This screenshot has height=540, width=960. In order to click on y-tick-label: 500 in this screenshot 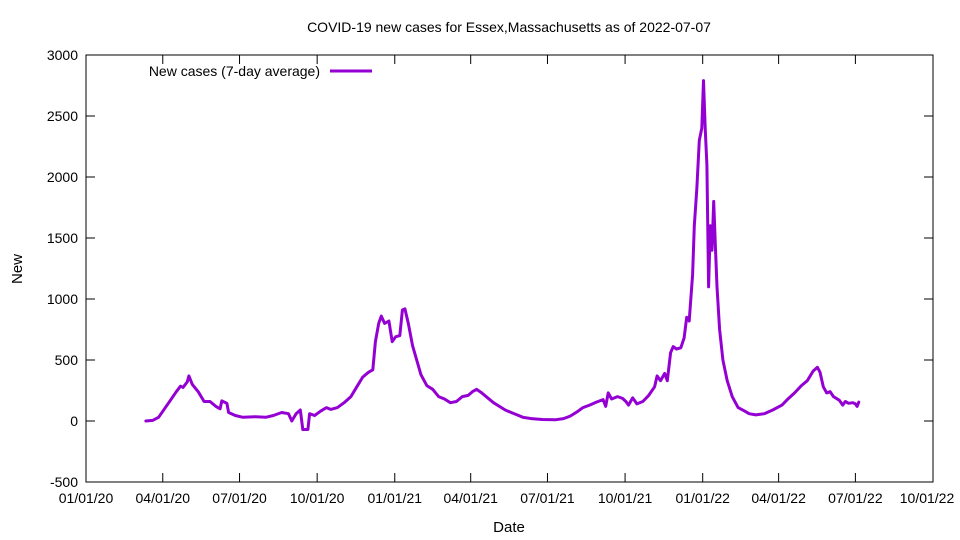, I will do `click(67, 360)`.